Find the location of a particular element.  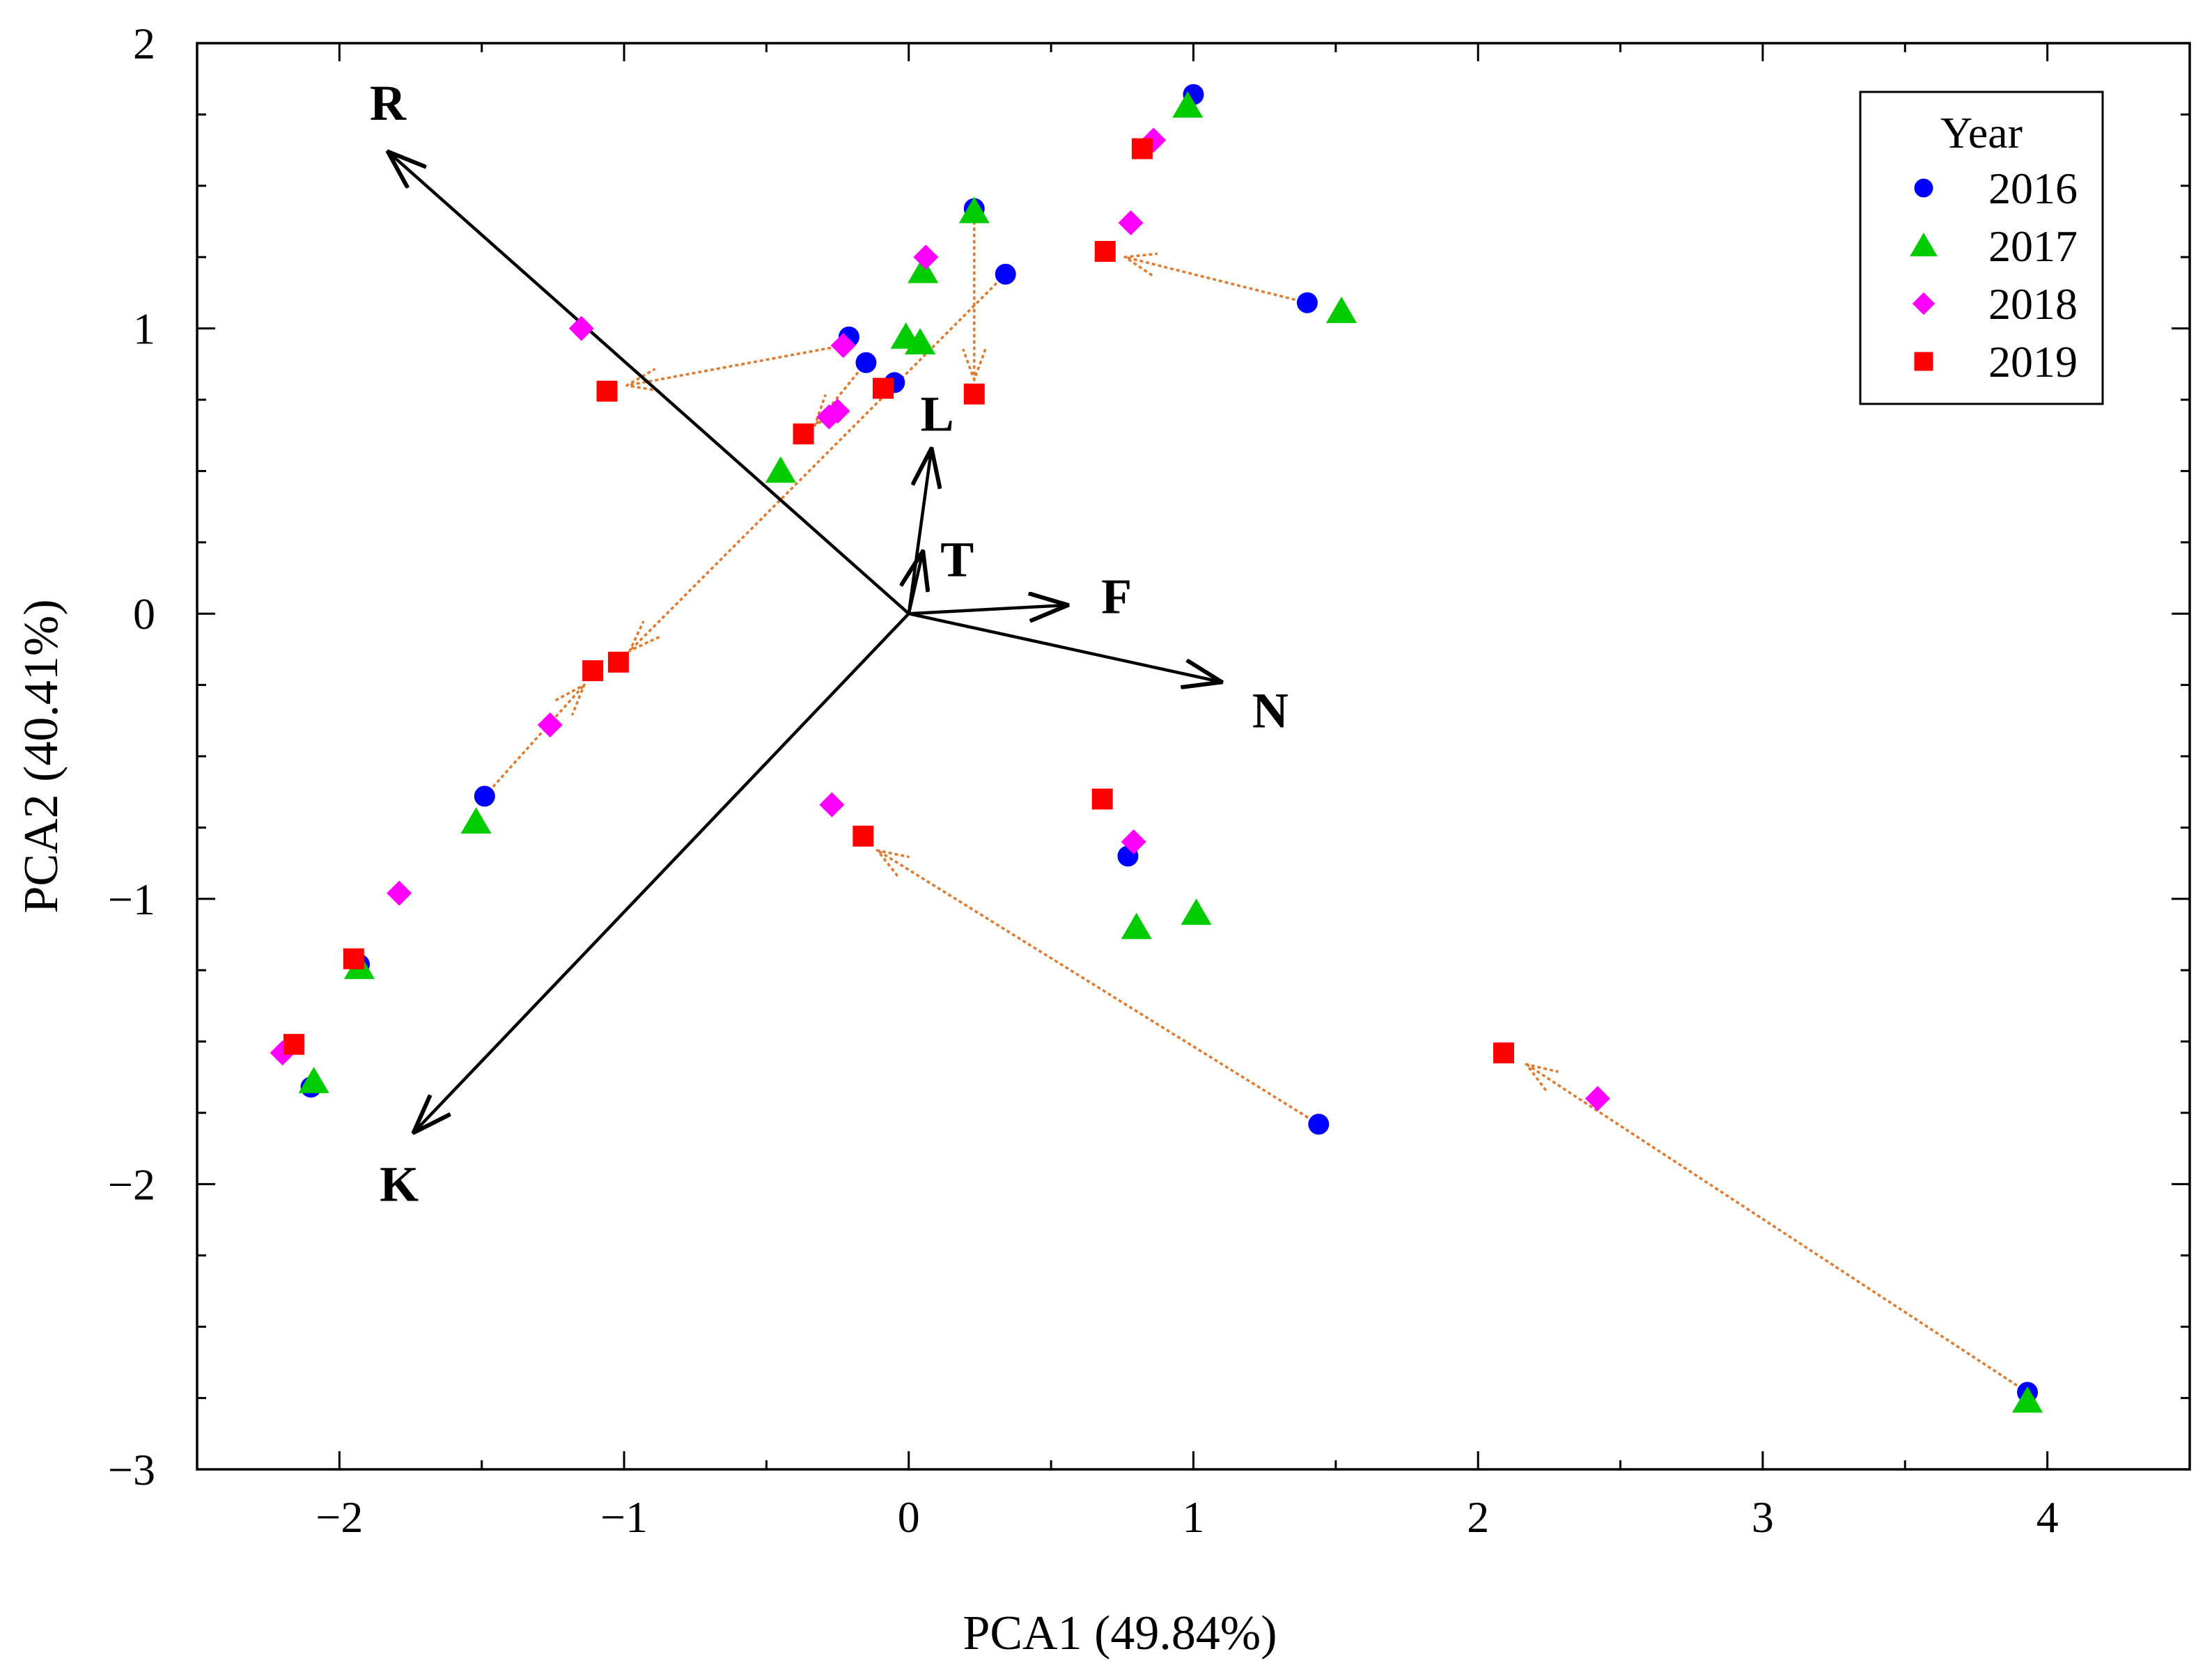

vector-k-arrow is located at coordinates (662, 872).